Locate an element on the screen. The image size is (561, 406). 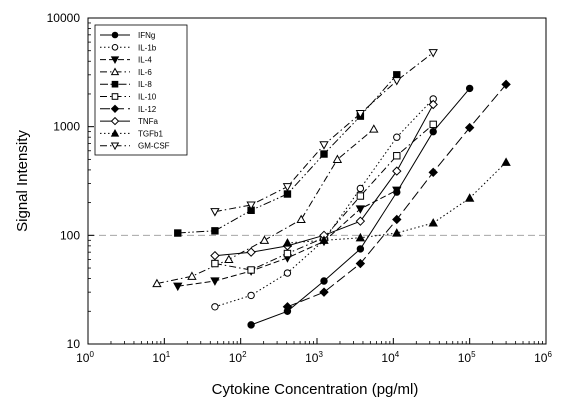
legend-item: GM-CSF is located at coordinates (135, 146).